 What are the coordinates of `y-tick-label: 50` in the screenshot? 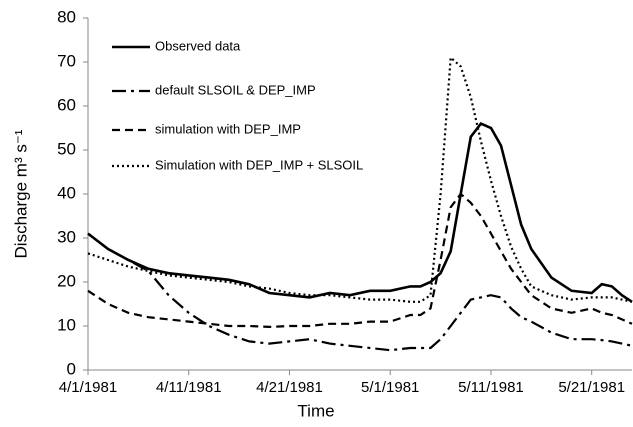 It's located at (66, 148).